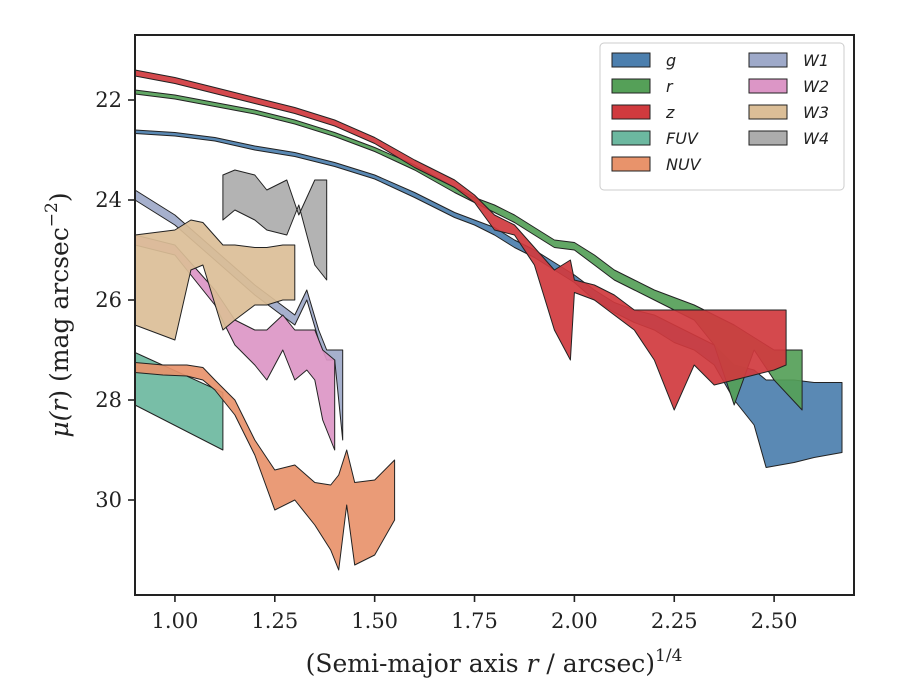  I want to click on band-w3, so click(215, 280).